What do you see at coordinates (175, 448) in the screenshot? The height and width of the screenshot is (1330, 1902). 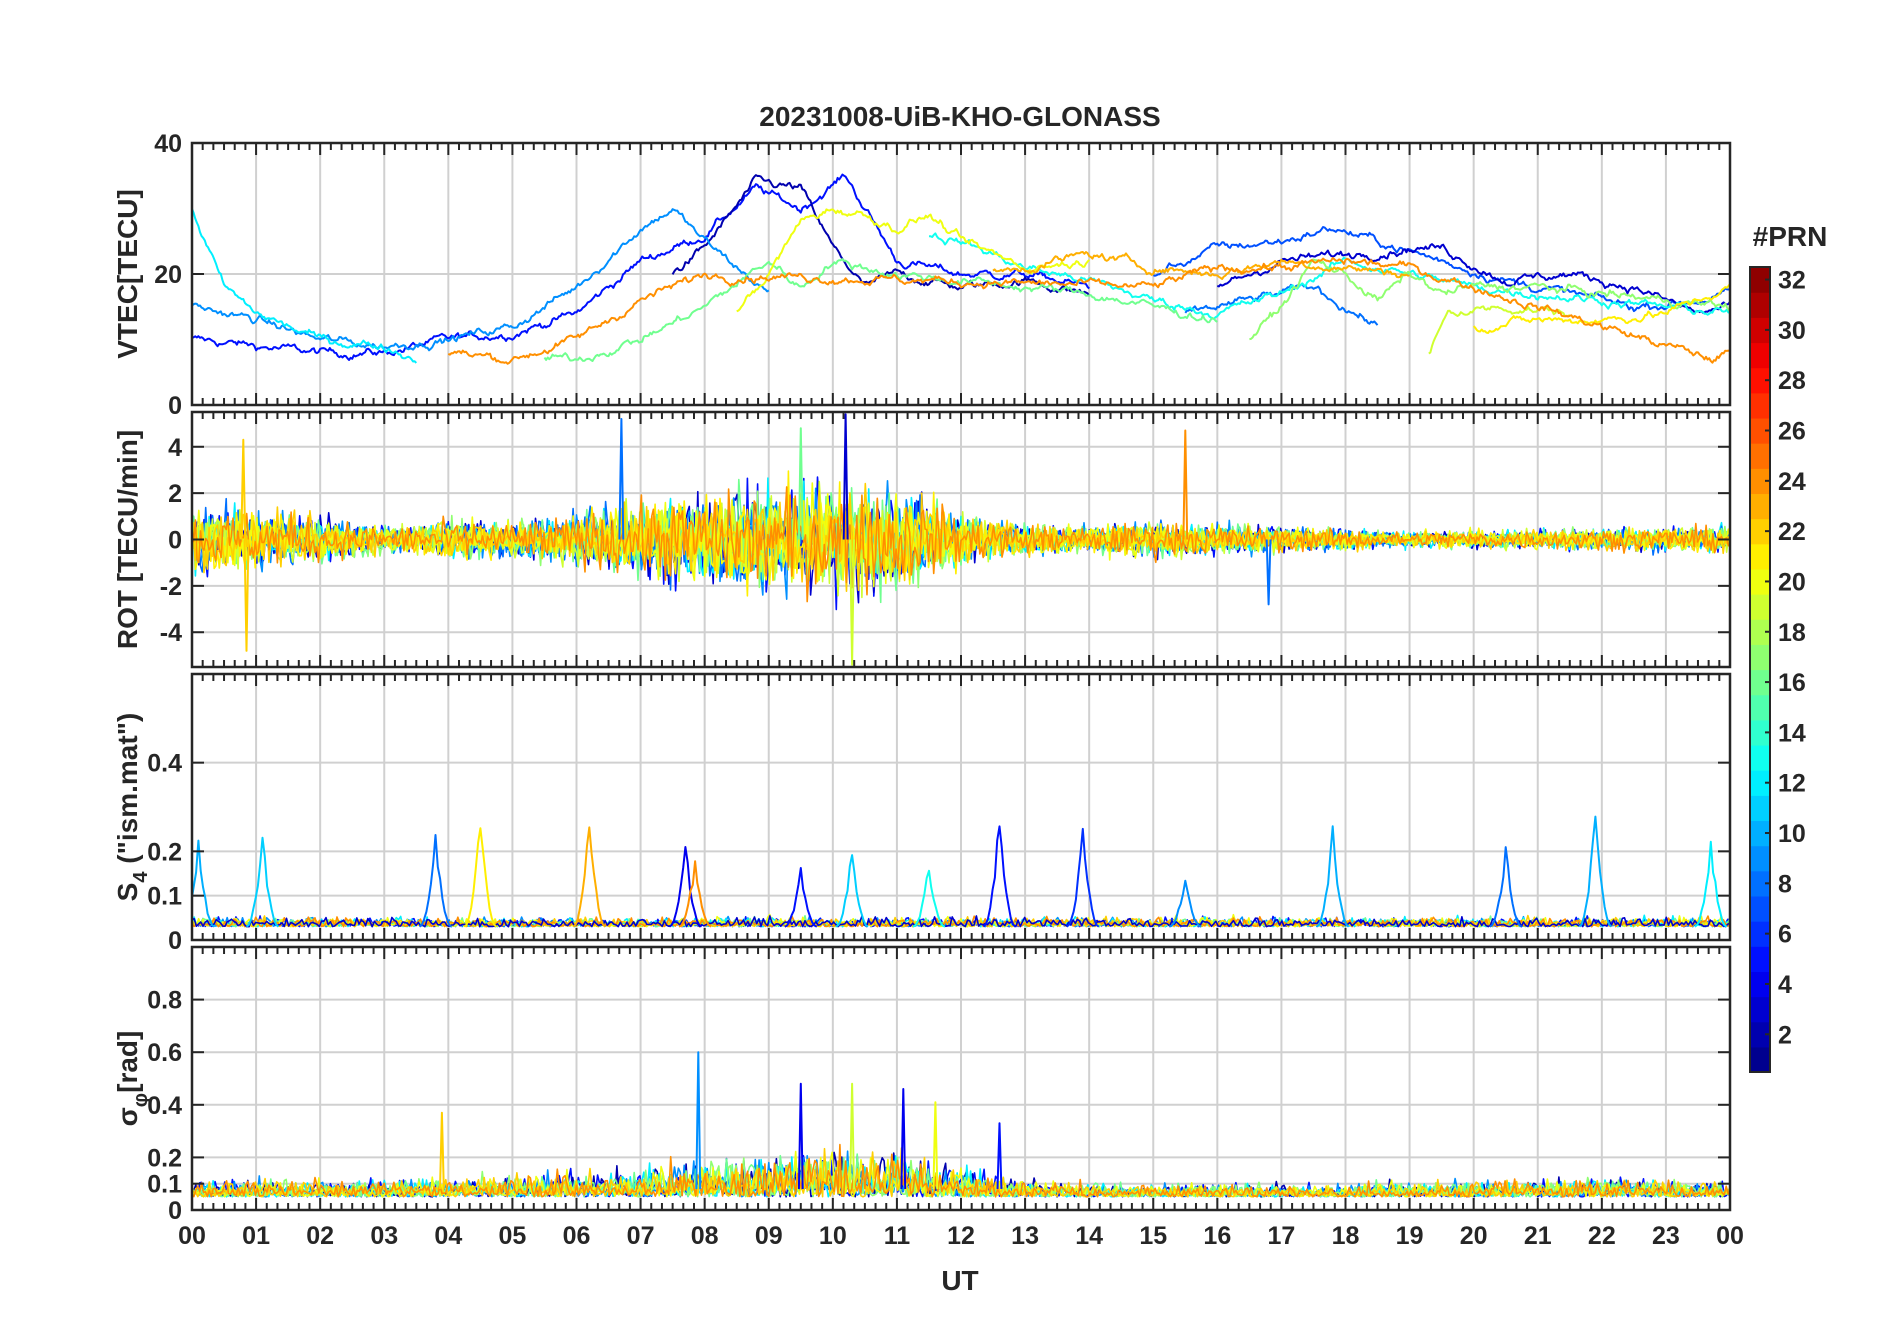 I see `panel-1-ytick-label: 4` at bounding box center [175, 448].